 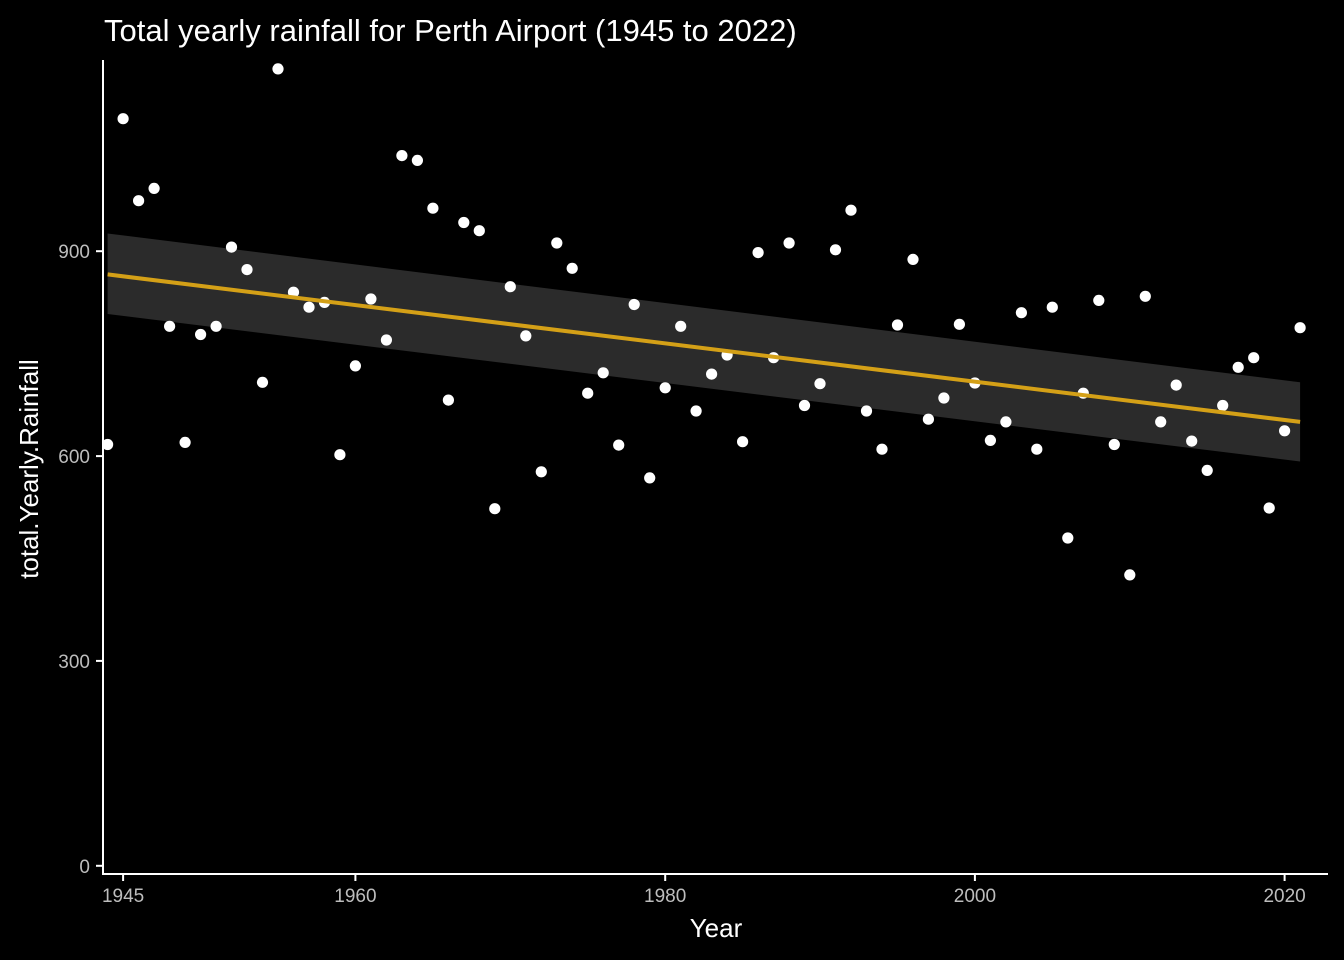 What do you see at coordinates (123, 896) in the screenshot?
I see `x-tick-label: 1945` at bounding box center [123, 896].